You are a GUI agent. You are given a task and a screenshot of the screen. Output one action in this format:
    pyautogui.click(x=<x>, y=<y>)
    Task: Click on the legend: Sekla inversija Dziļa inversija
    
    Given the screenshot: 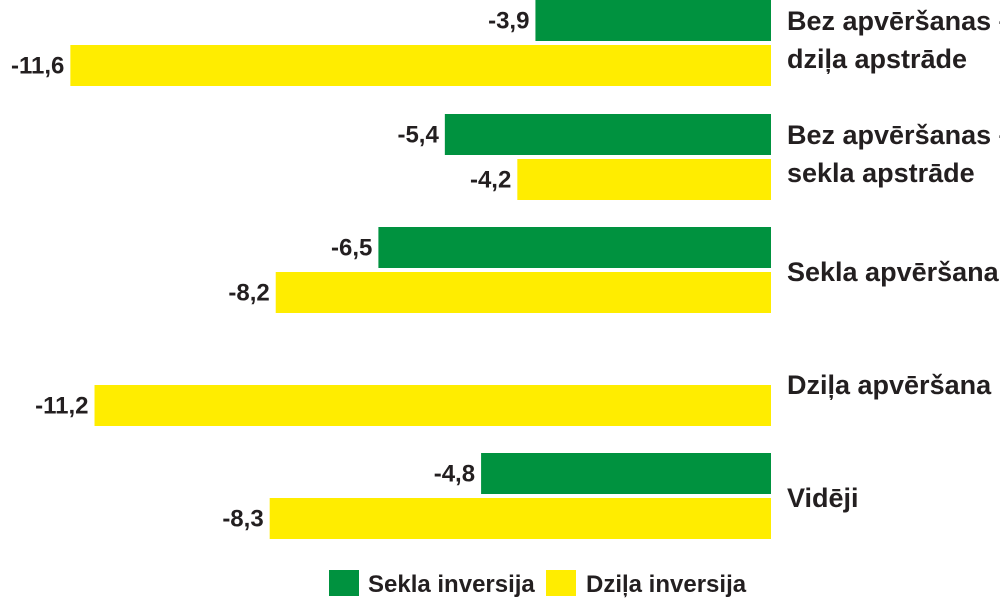 What is the action you would take?
    pyautogui.click(x=538, y=584)
    